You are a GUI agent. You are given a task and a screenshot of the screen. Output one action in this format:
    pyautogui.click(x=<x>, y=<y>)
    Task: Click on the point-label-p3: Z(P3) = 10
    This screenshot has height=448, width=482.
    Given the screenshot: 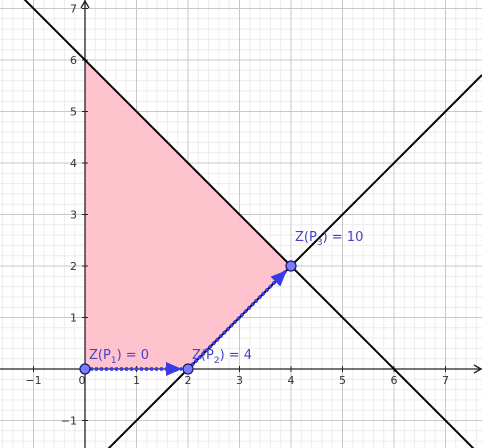 What is the action you would take?
    pyautogui.click(x=329, y=239)
    